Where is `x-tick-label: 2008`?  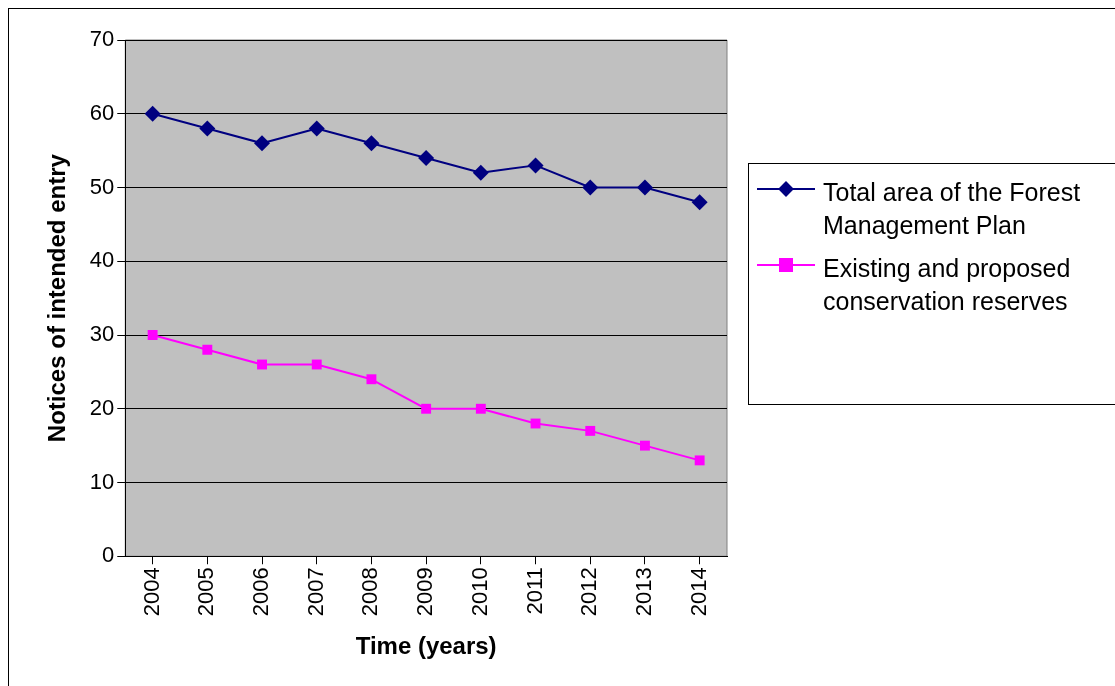 x-tick-label: 2008 is located at coordinates (370, 592).